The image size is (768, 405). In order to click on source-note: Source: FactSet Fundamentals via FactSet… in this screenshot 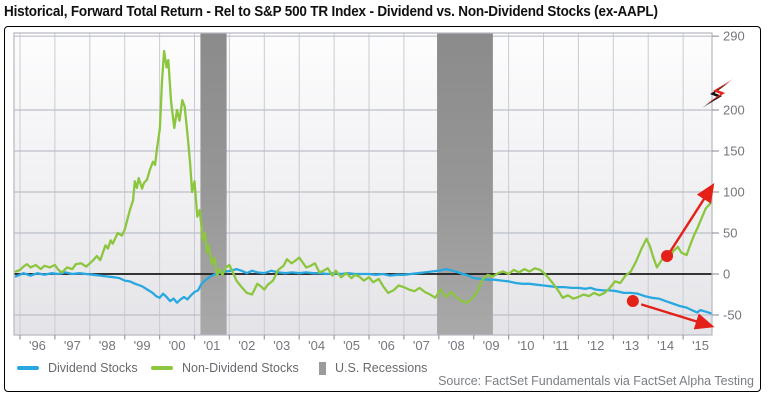, I will do `click(596, 381)`.